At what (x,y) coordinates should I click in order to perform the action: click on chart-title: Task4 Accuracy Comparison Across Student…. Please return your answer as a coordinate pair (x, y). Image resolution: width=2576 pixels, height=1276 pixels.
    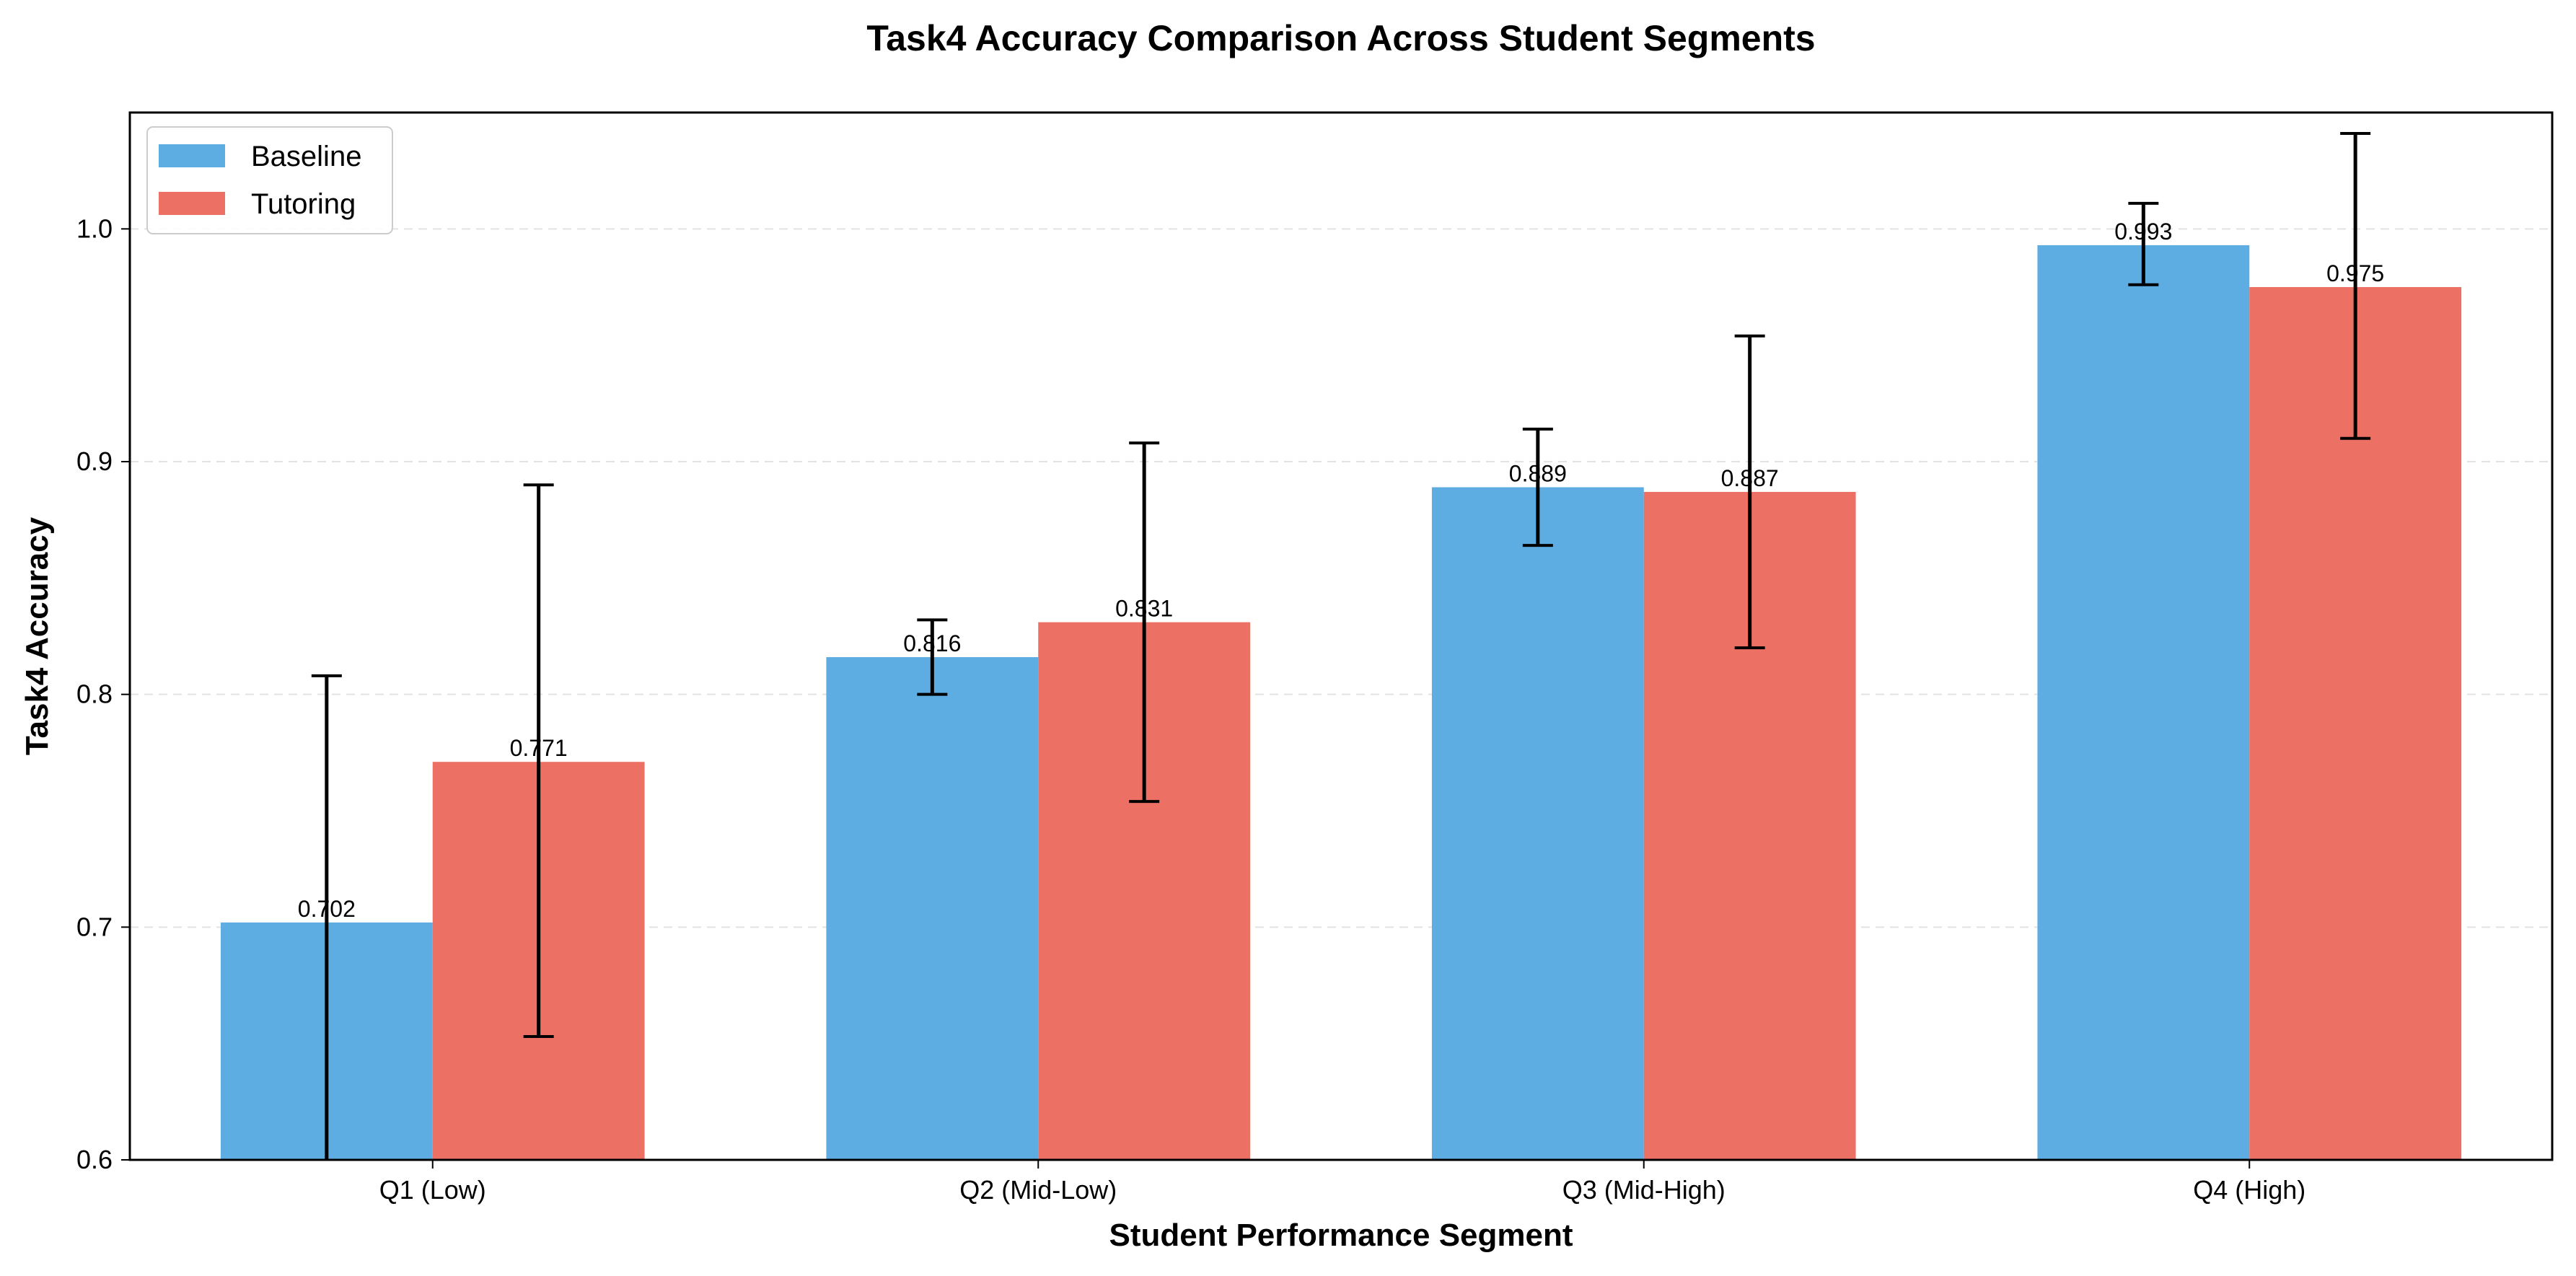
    Looking at the image, I should click on (1340, 38).